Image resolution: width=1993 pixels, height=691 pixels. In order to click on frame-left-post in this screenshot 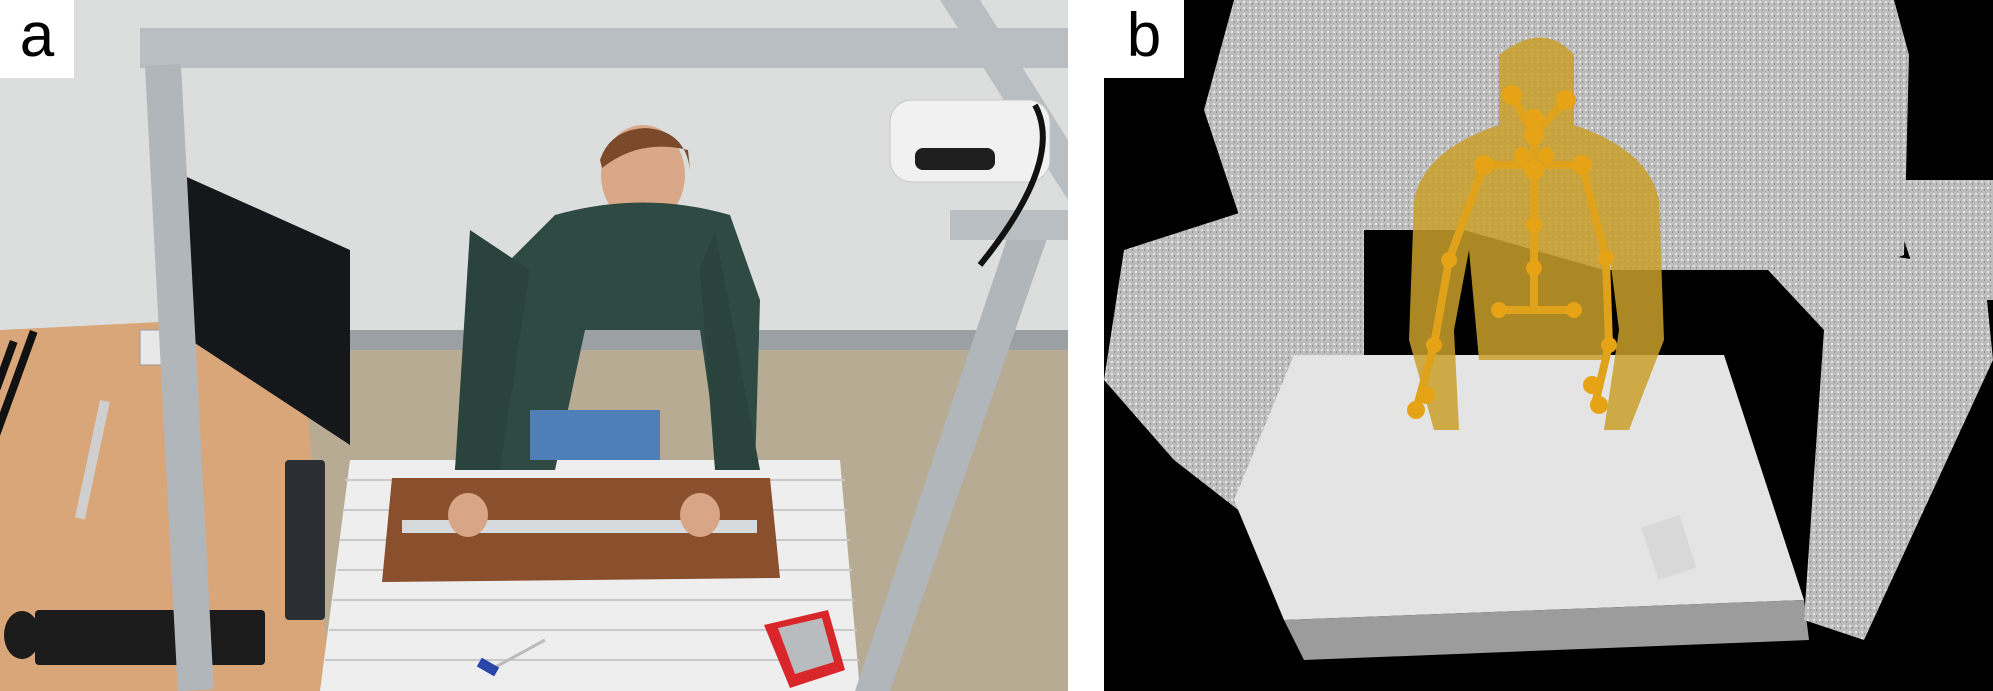, I will do `click(179, 377)`.